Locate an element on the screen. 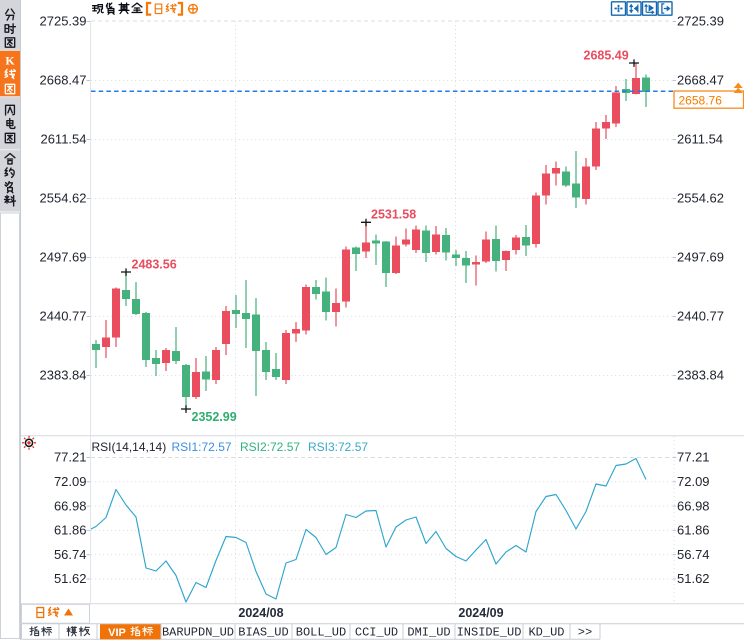 This screenshot has height=640, width=744. svg-text: 2658.76 is located at coordinates (701, 100).